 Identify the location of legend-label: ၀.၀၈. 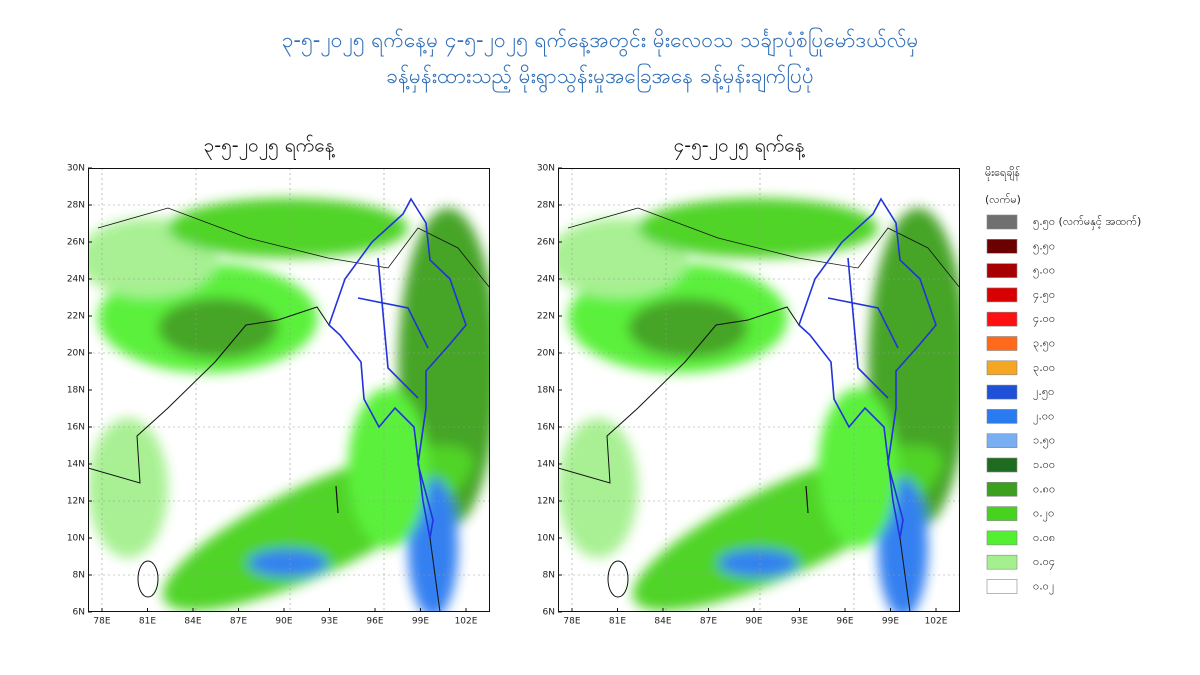
(1044, 537).